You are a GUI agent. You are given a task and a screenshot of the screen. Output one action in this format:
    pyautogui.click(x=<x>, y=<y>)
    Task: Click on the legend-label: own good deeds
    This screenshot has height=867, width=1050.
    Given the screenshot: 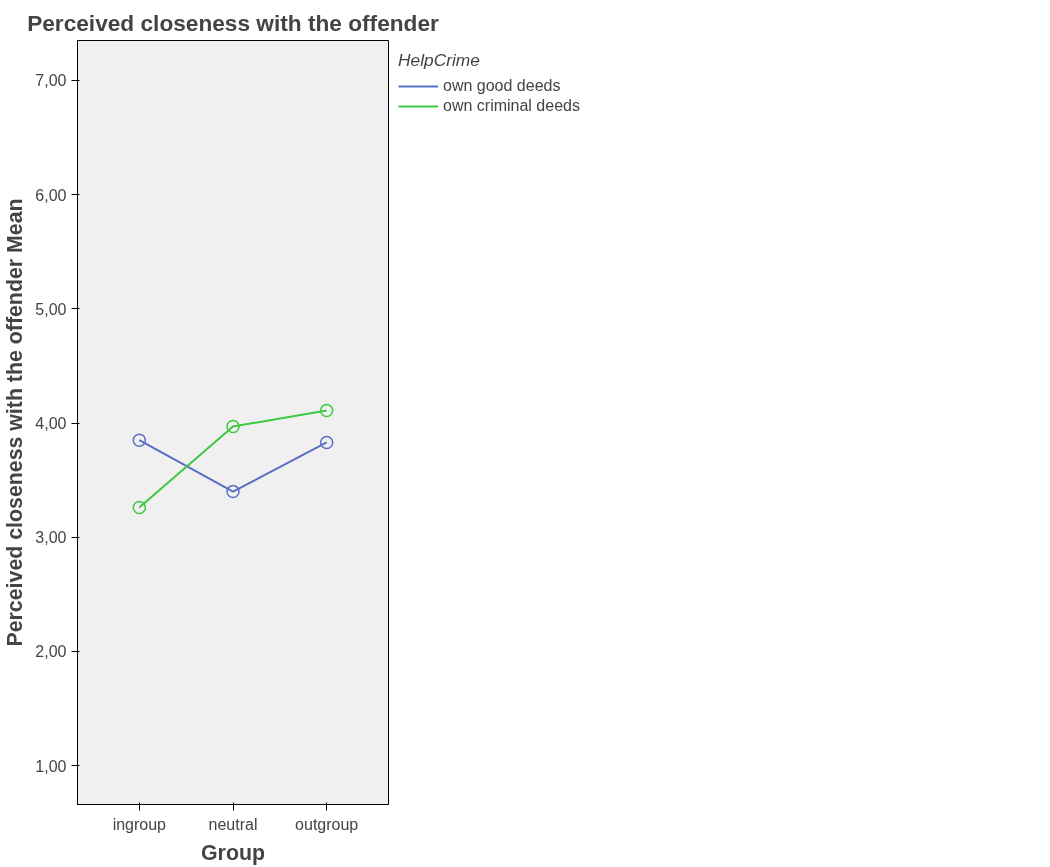 What is the action you would take?
    pyautogui.click(x=502, y=86)
    